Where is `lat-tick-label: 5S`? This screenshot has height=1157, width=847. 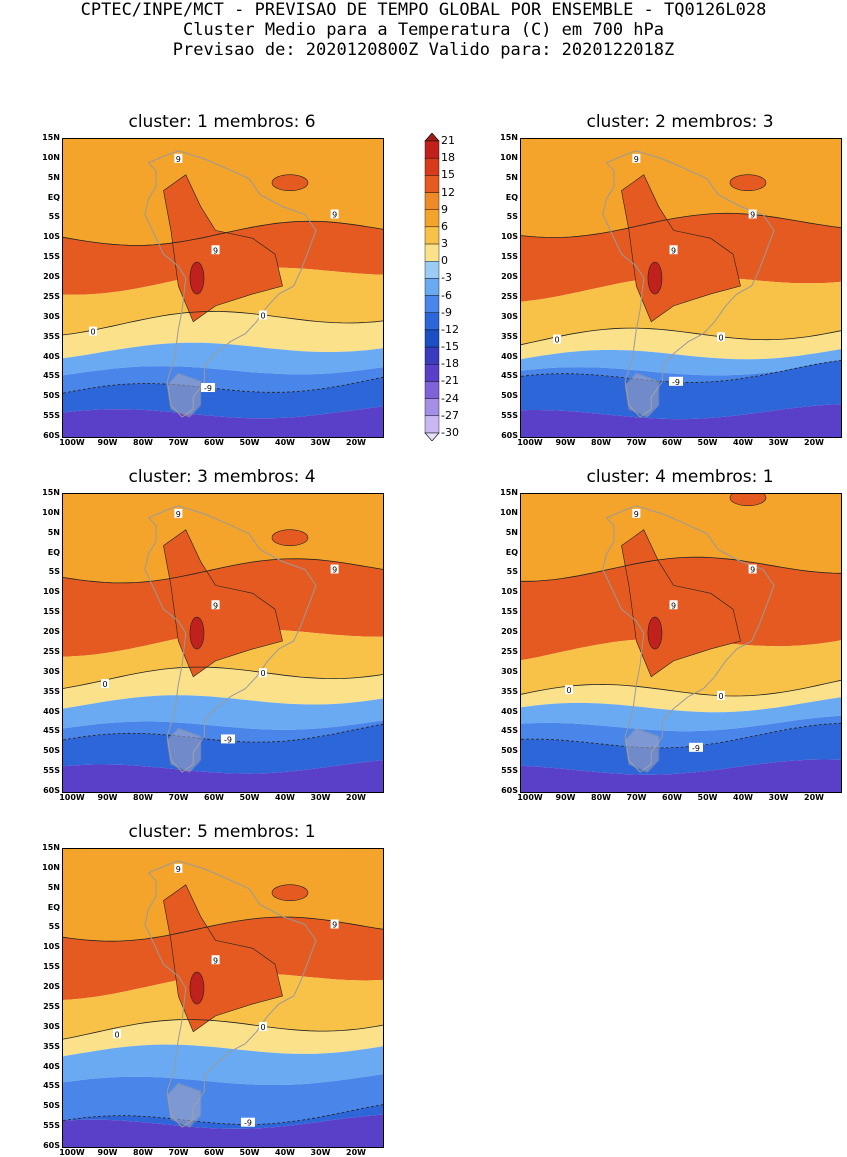 lat-tick-label: 5S is located at coordinates (54, 572).